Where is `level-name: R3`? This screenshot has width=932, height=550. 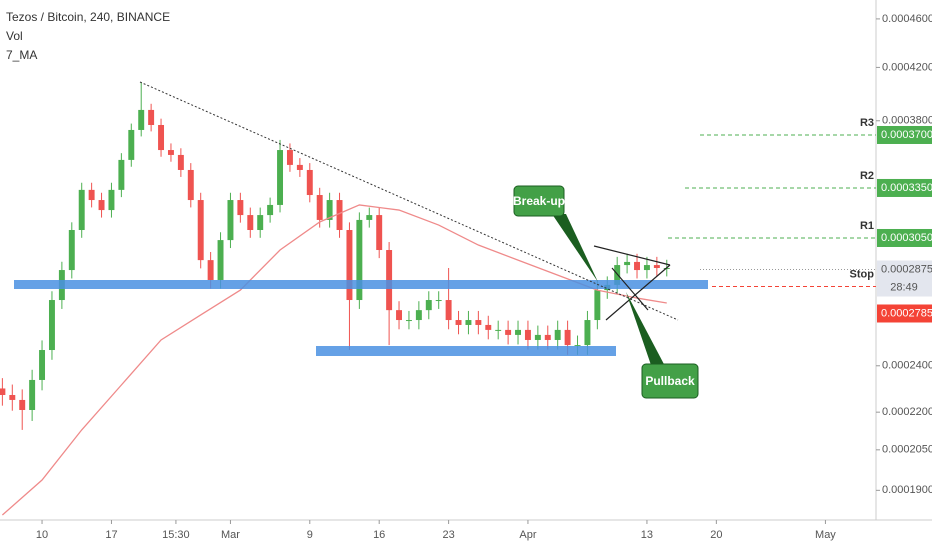 level-name: R3 is located at coordinates (867, 123).